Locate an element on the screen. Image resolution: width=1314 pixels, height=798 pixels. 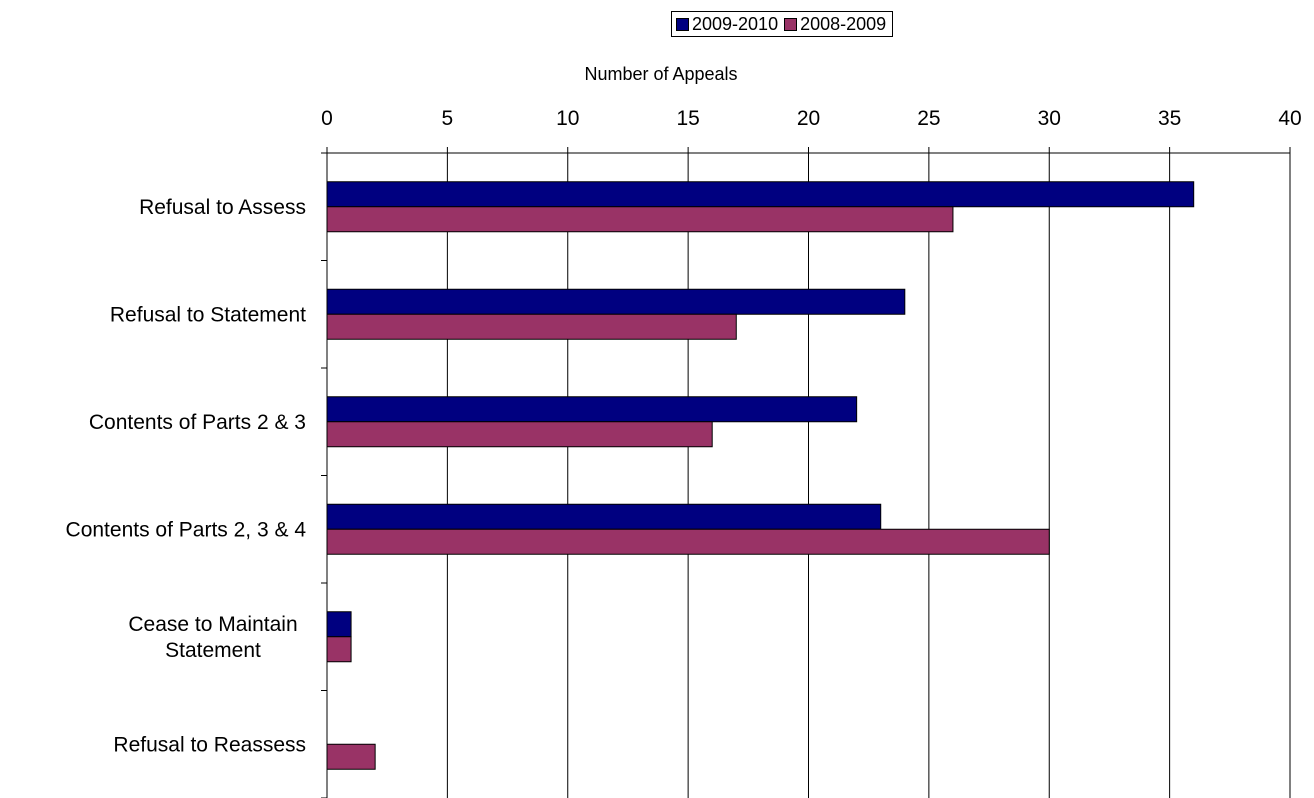
x-tick-label: 5 is located at coordinates (448, 118).